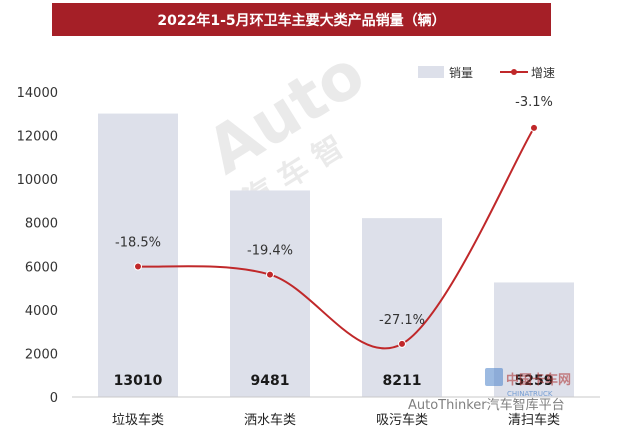 This screenshot has height=436, width=633. Describe the element at coordinates (334, 381) in the screenshot. I see `bar-value-labels: 13010 9481 8211 5259` at that location.